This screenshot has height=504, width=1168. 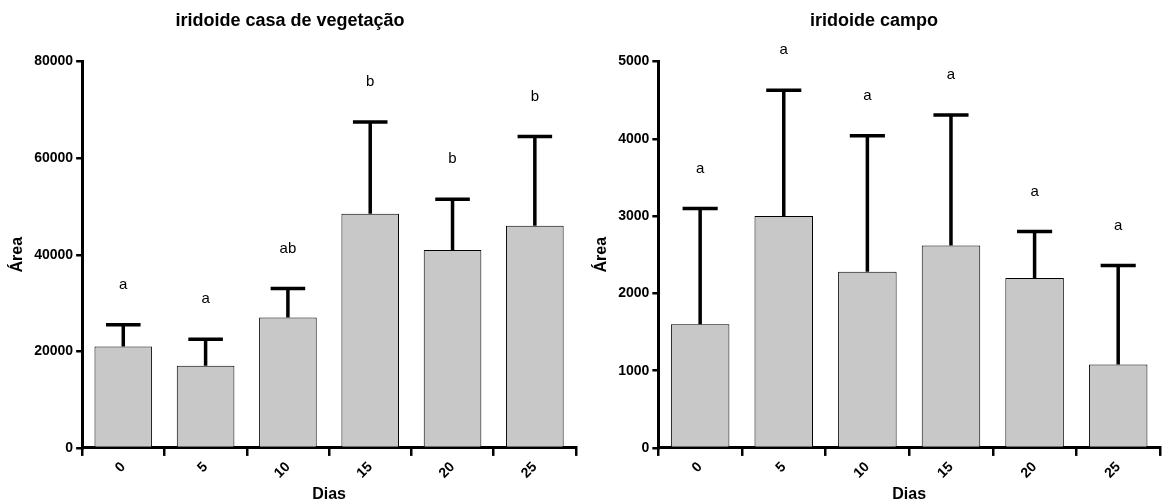 I want to click on chart-title: iridoide campo, so click(x=874, y=19).